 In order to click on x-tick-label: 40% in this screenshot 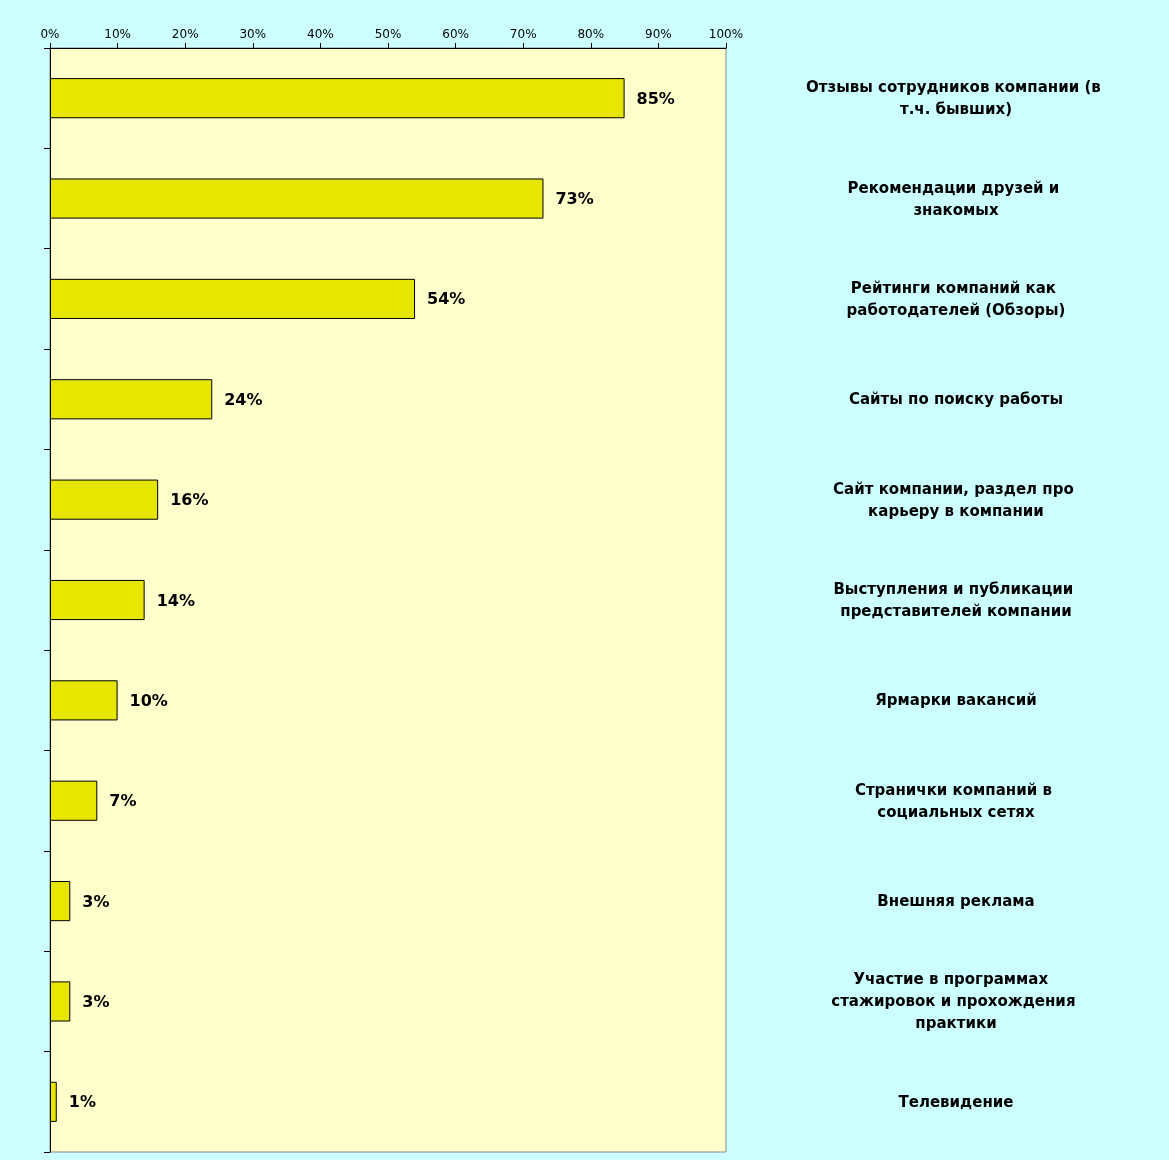, I will do `click(320, 34)`.